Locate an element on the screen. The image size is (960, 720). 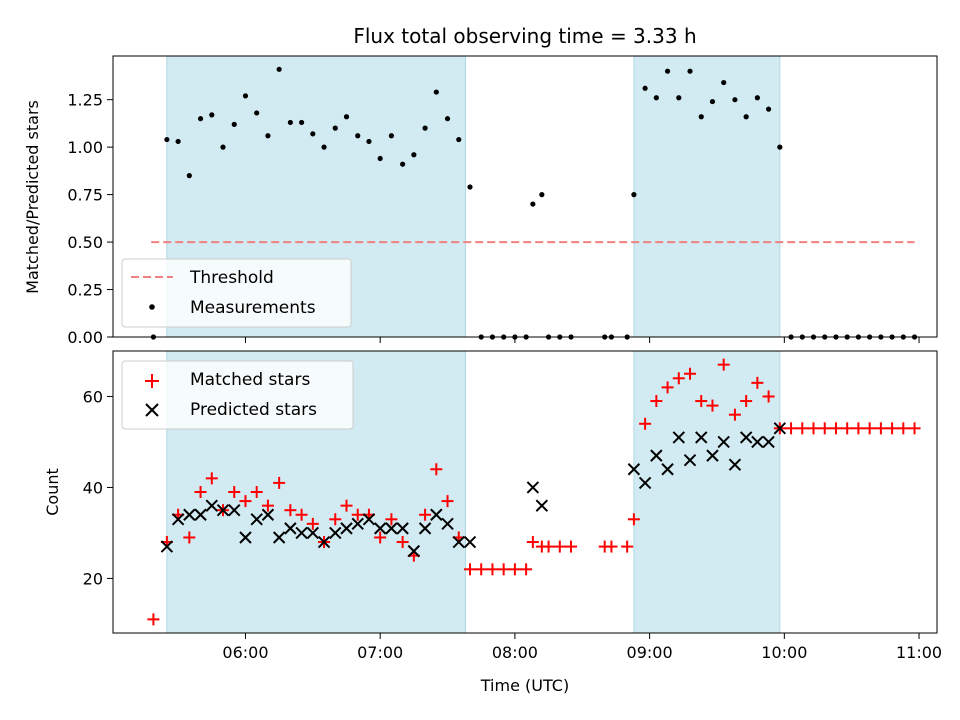
top-y-ticks: 0.00 0.25 0.50 0.75 1.00 1.25 is located at coordinates (90, 219).